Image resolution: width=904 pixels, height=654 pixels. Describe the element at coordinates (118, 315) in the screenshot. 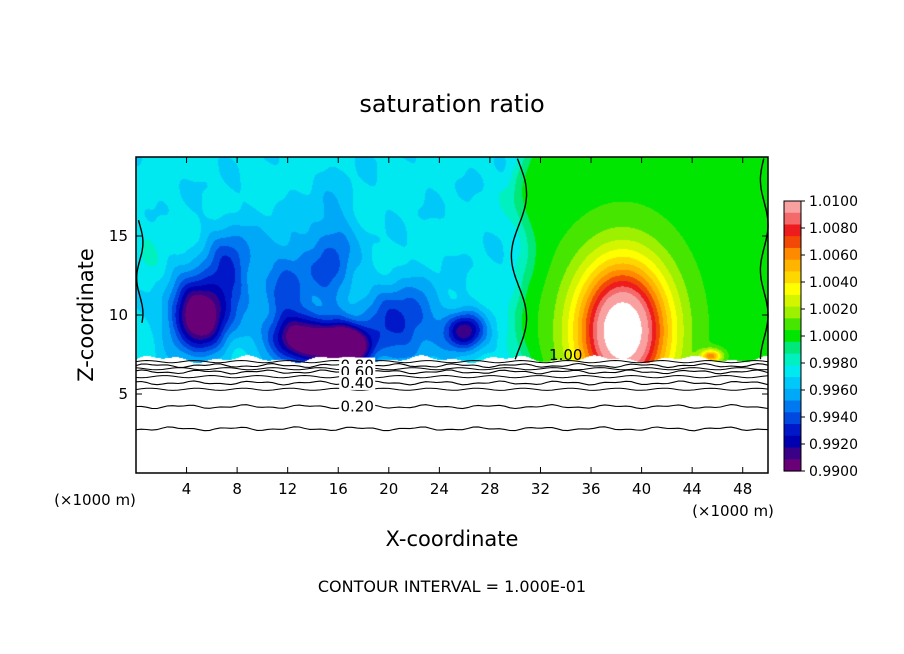

I see `y-tick-label: 10` at that location.